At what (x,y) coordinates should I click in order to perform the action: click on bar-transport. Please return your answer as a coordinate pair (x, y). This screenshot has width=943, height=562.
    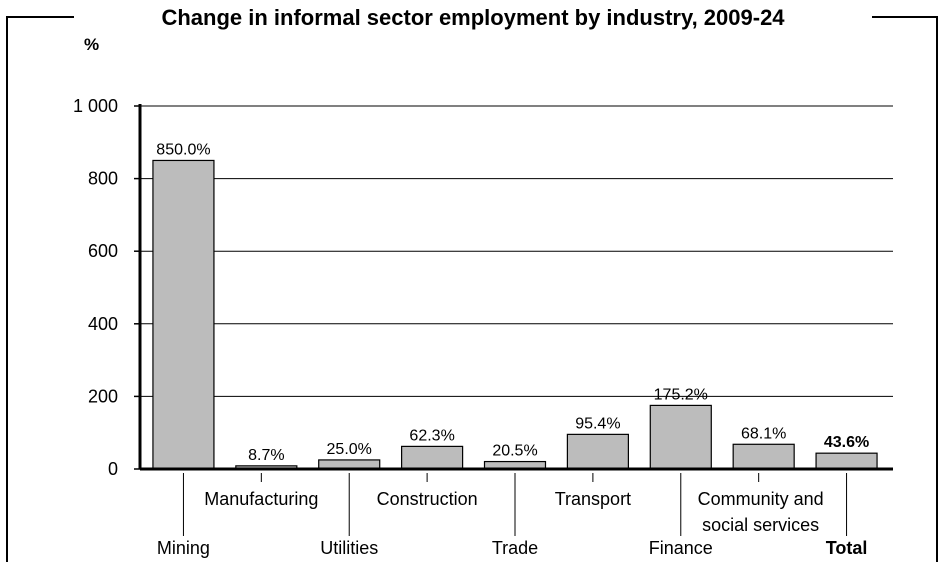
    Looking at the image, I should click on (597, 451).